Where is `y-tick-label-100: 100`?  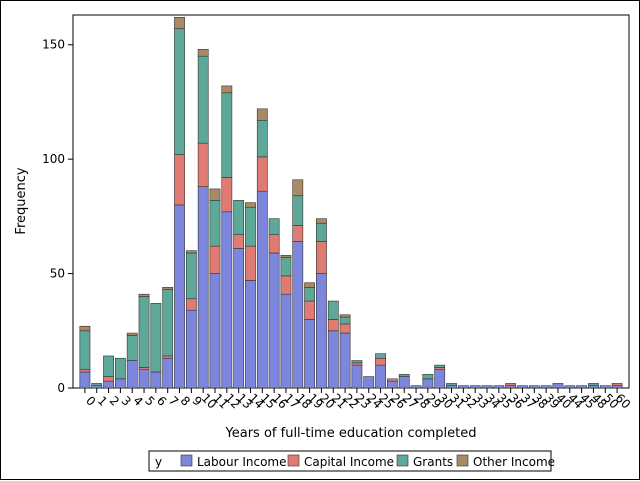
y-tick-label-100: 100 is located at coordinates (53, 159).